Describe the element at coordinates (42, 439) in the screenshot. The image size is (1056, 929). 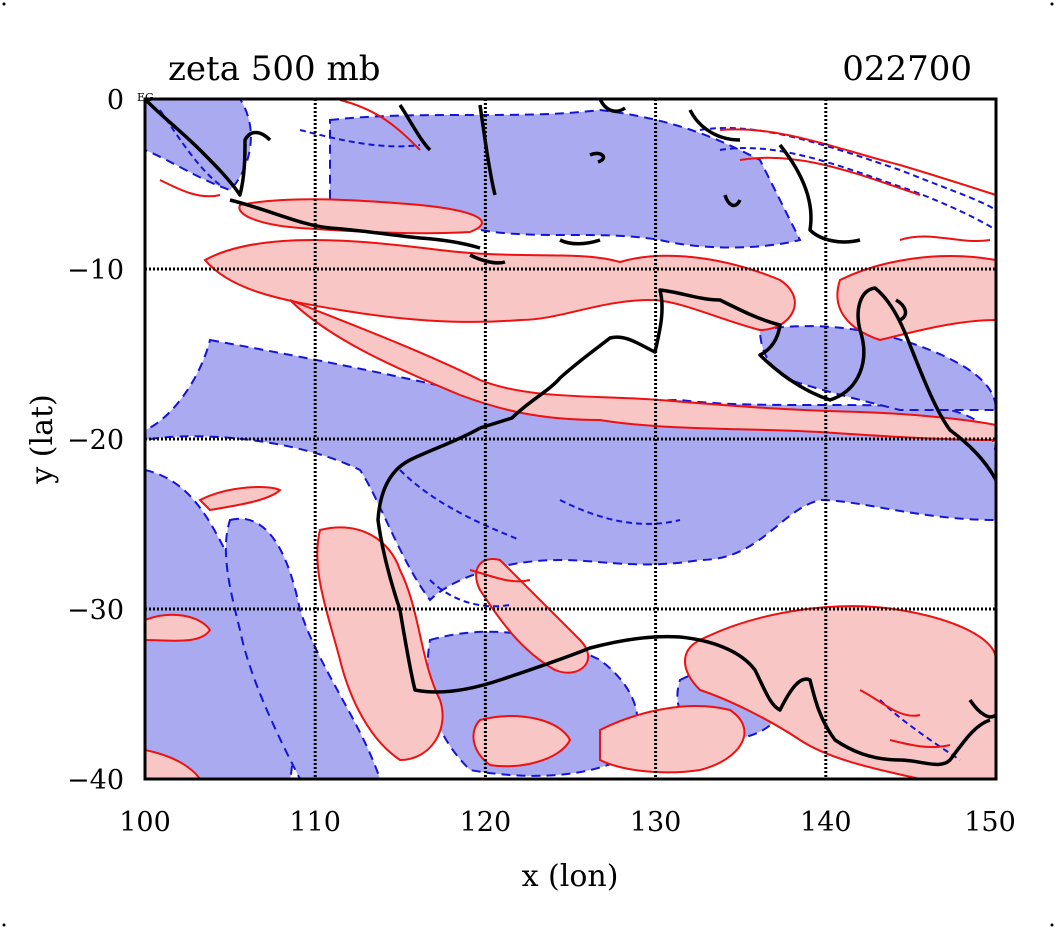
I see `y-axis-label: y (lat)` at that location.